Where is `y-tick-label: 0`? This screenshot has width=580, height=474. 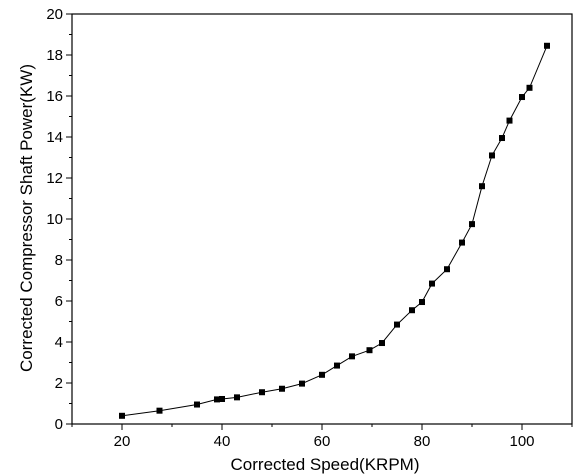
y-tick-label: 0 is located at coordinates (59, 424).